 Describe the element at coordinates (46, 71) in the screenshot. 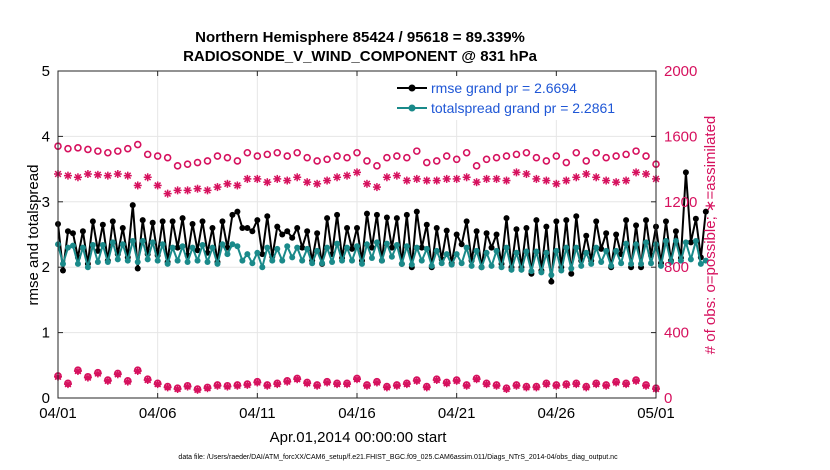

I see `y-tick-label-left: 5` at that location.